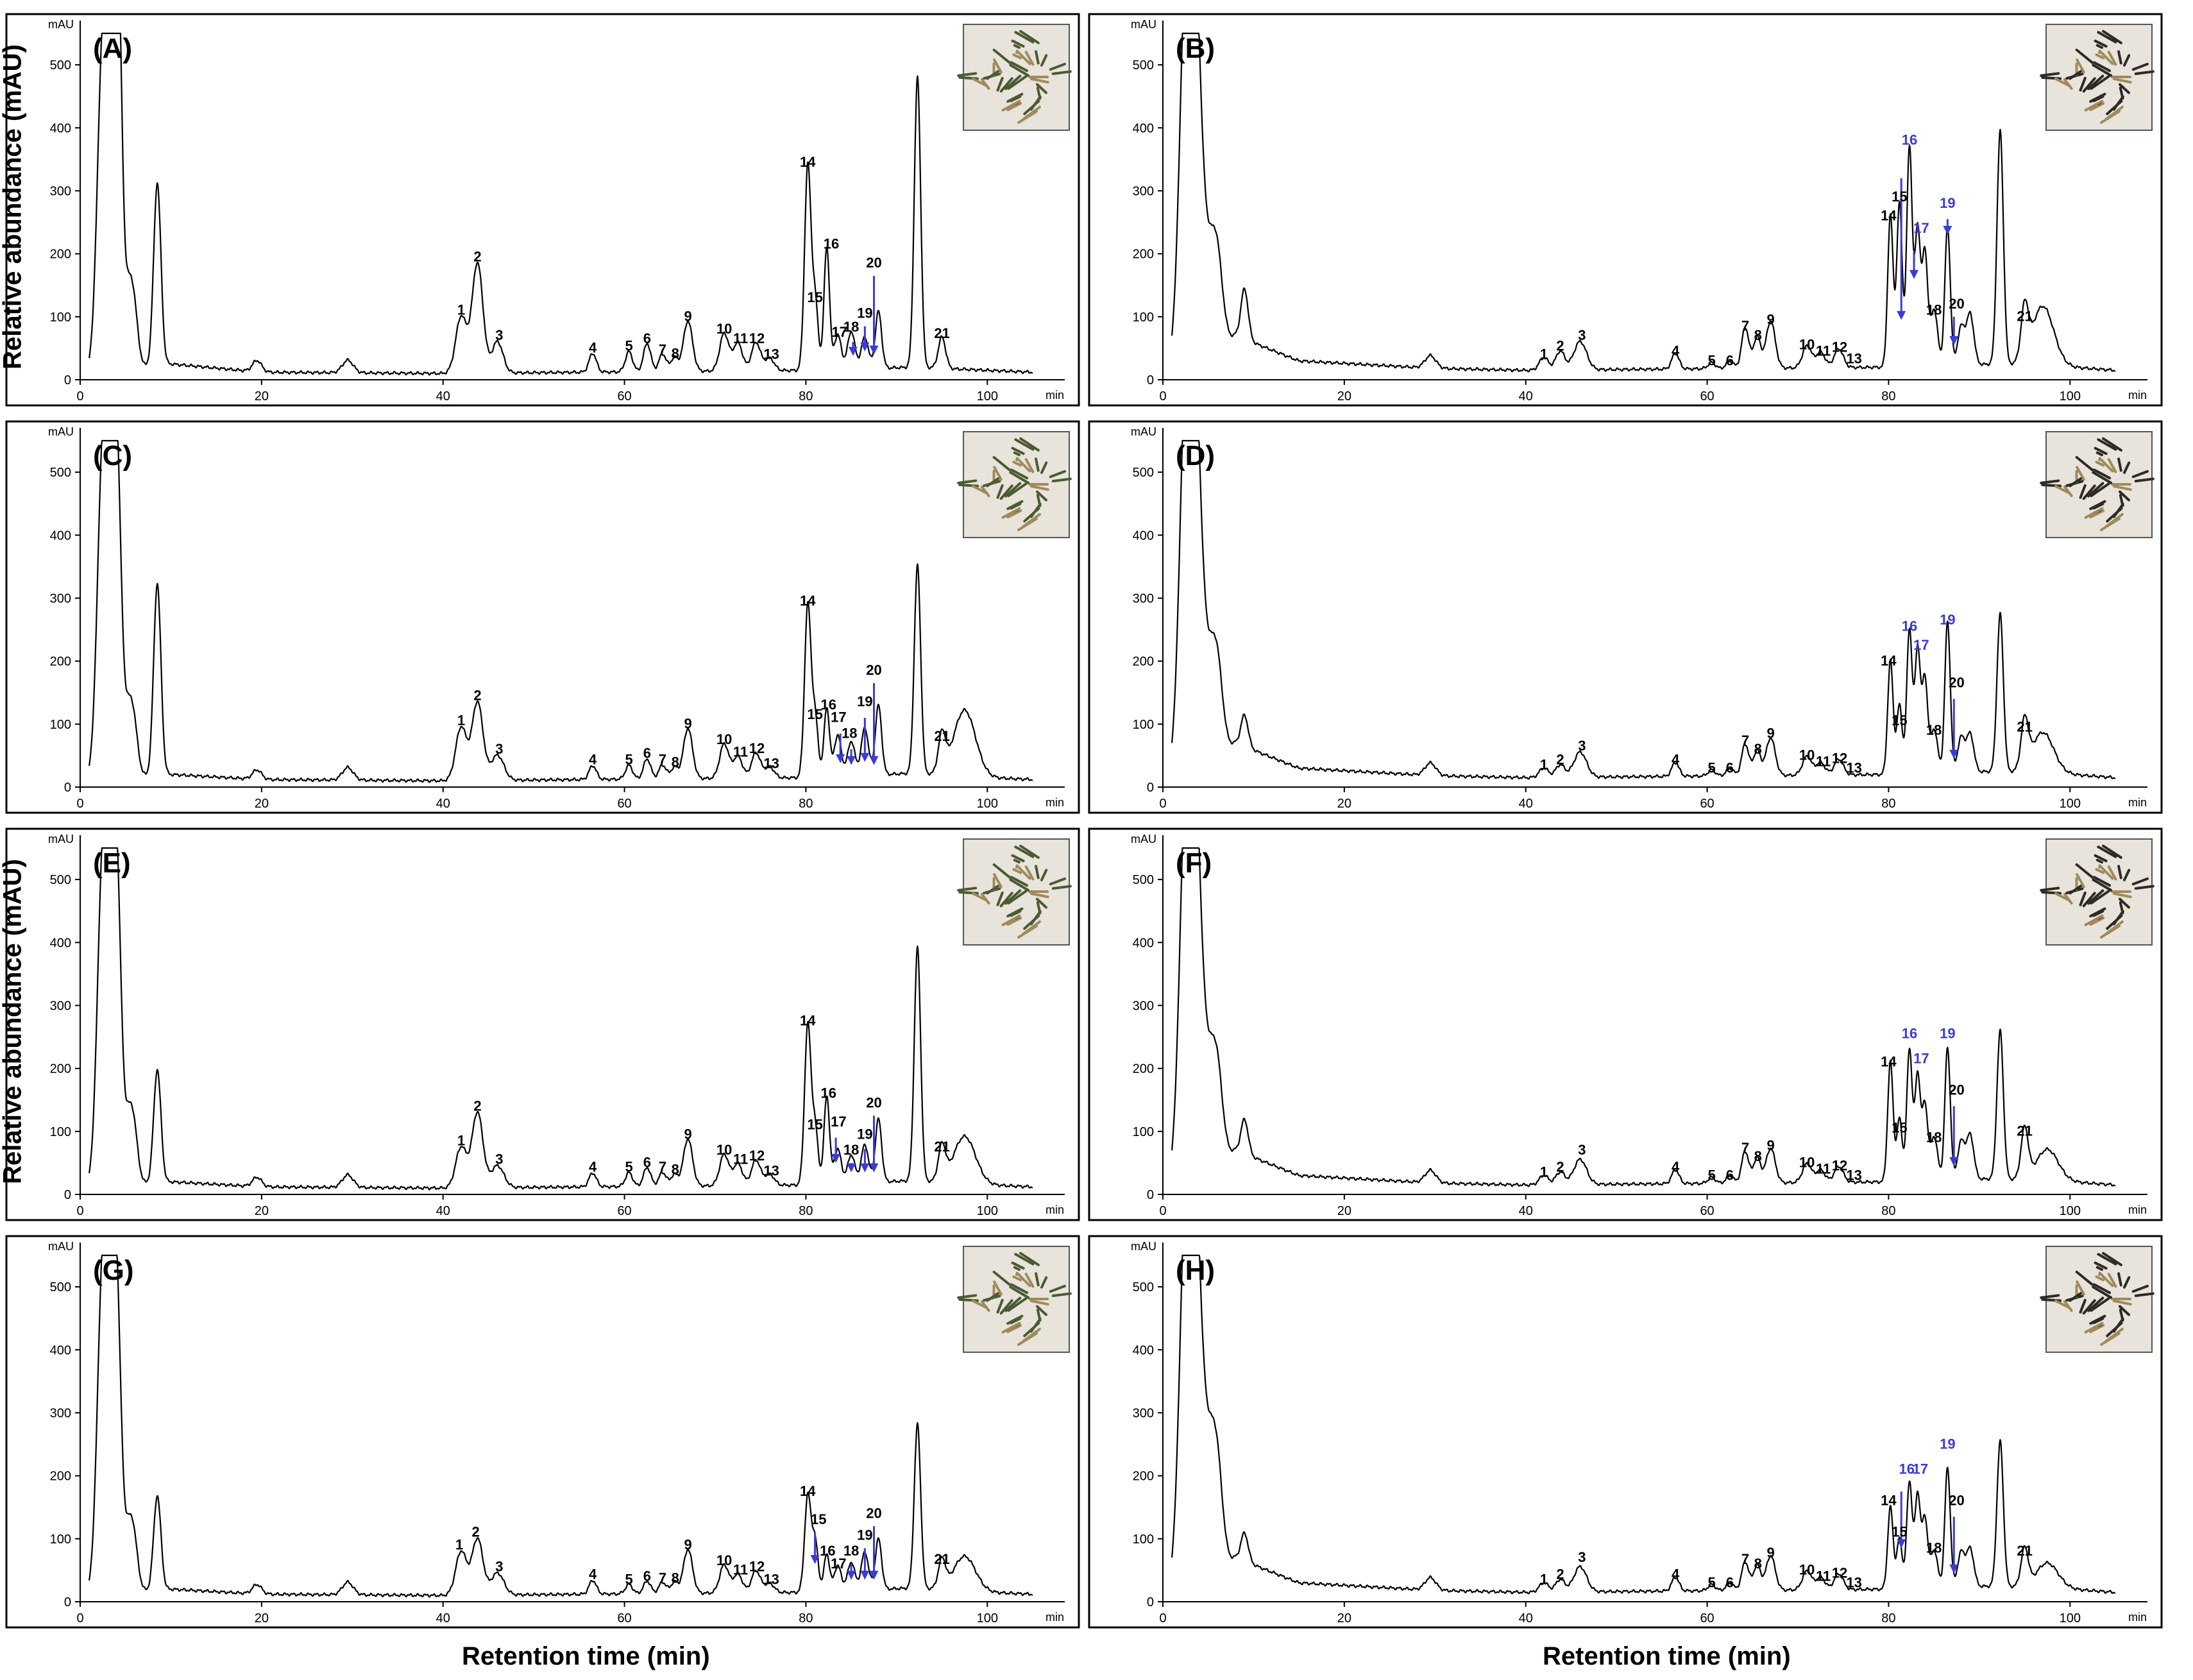  Describe the element at coordinates (1745, 326) in the screenshot. I see `panel-b-peak-label-7: 7` at that location.